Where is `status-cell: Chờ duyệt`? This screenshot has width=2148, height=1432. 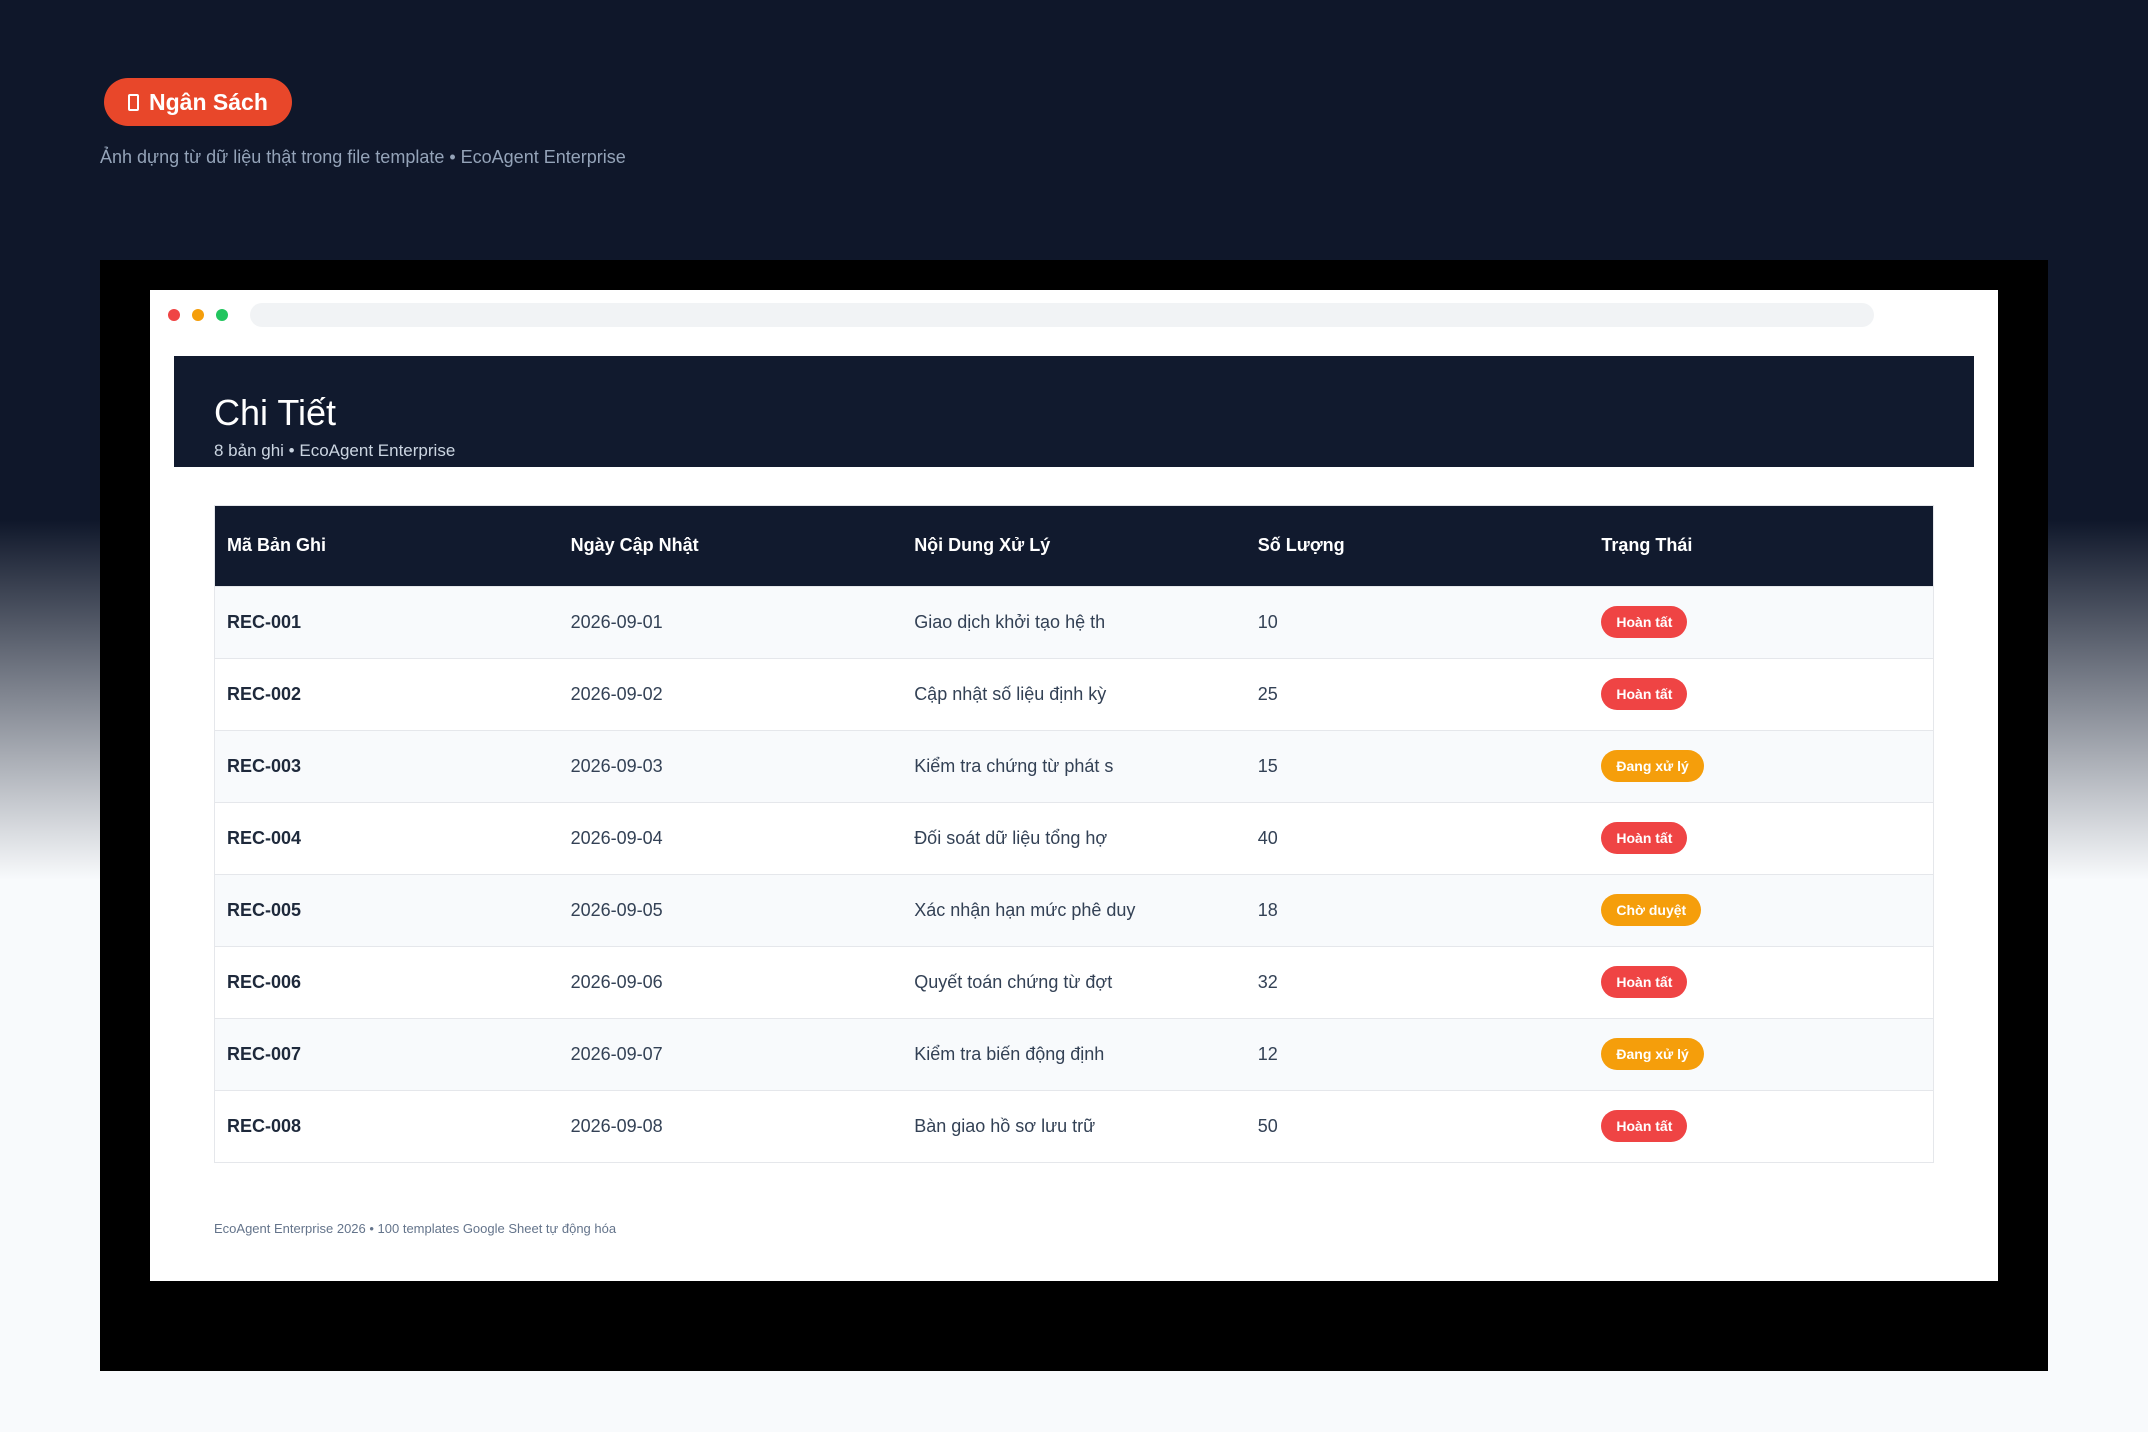 status-cell: Chờ duyệt is located at coordinates (1761, 910).